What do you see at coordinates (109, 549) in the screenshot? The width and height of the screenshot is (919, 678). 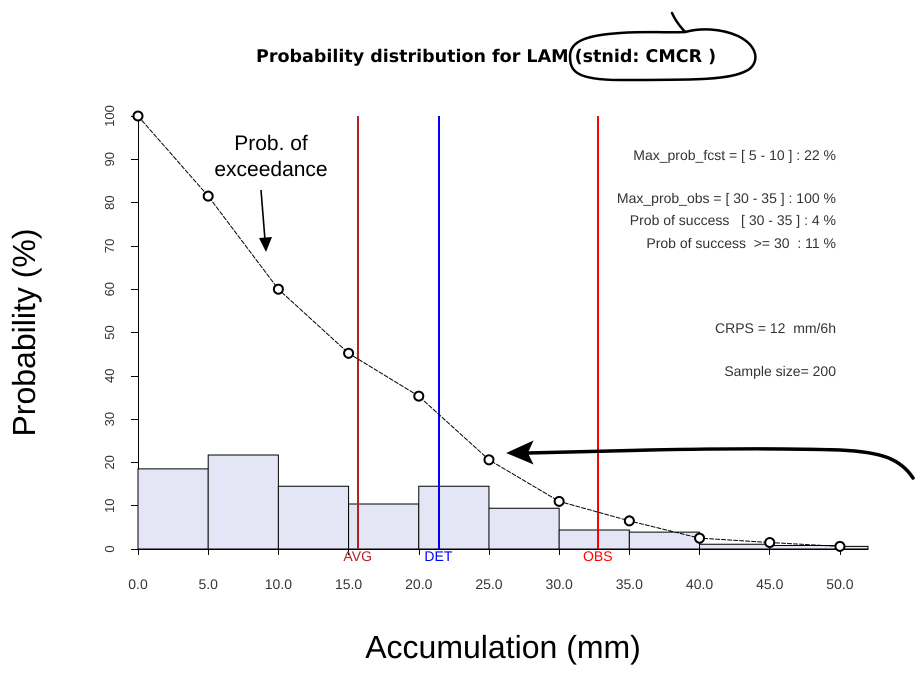 I see `y-tick-label: 0` at bounding box center [109, 549].